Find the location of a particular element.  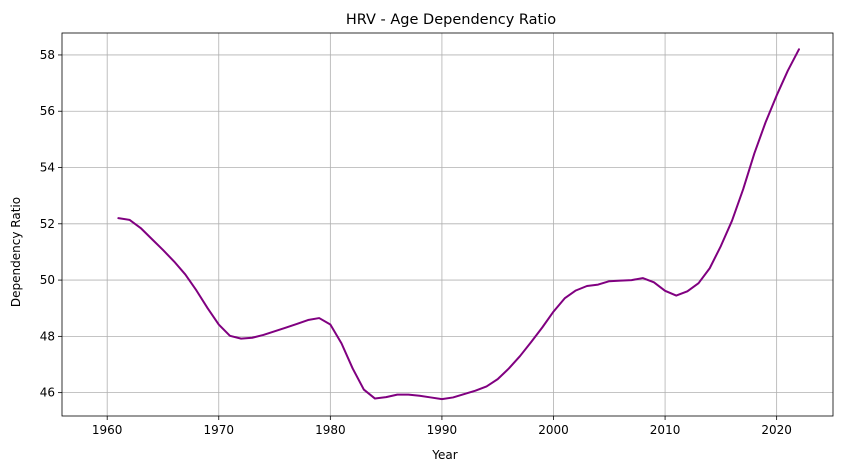

x-axis-label: Year is located at coordinates (444, 455).